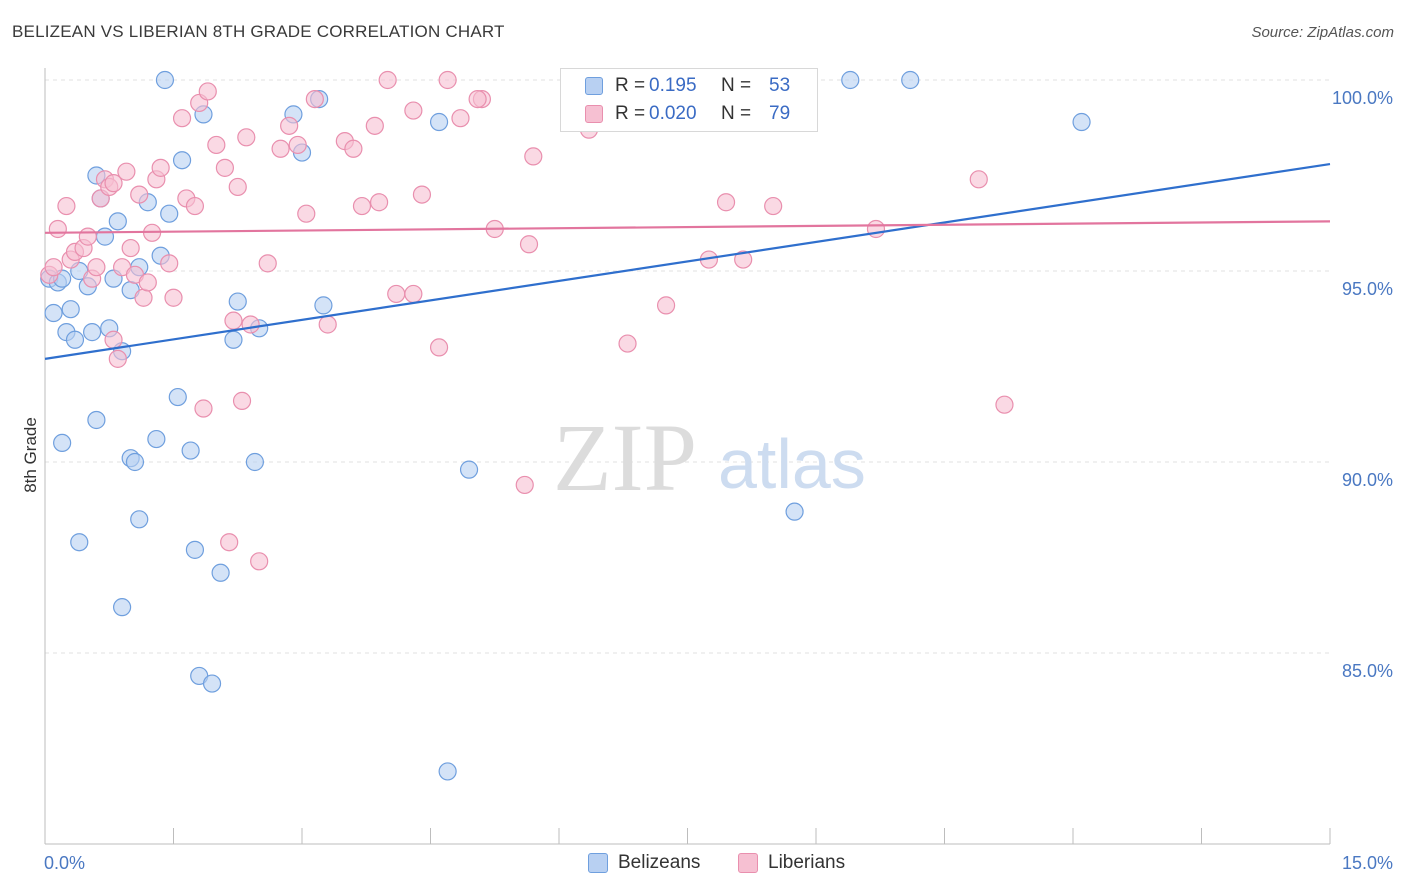 This screenshot has height=892, width=1406. Describe the element at coordinates (703, 865) in the screenshot. I see `series-legend: Belizeans Liberians` at that location.